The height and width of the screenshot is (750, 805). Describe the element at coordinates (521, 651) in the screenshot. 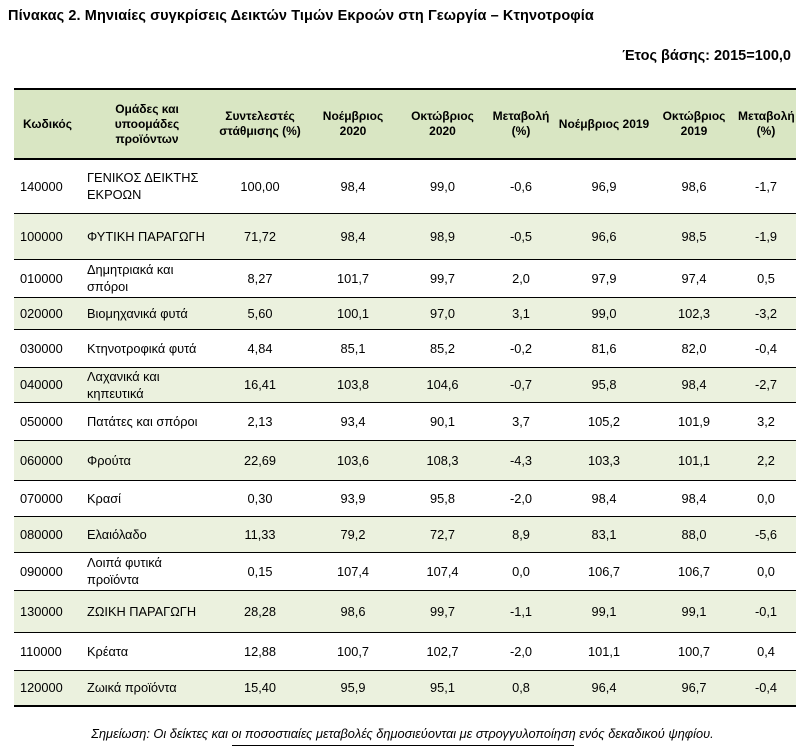

I see `row-change-2020: -2,0` at that location.